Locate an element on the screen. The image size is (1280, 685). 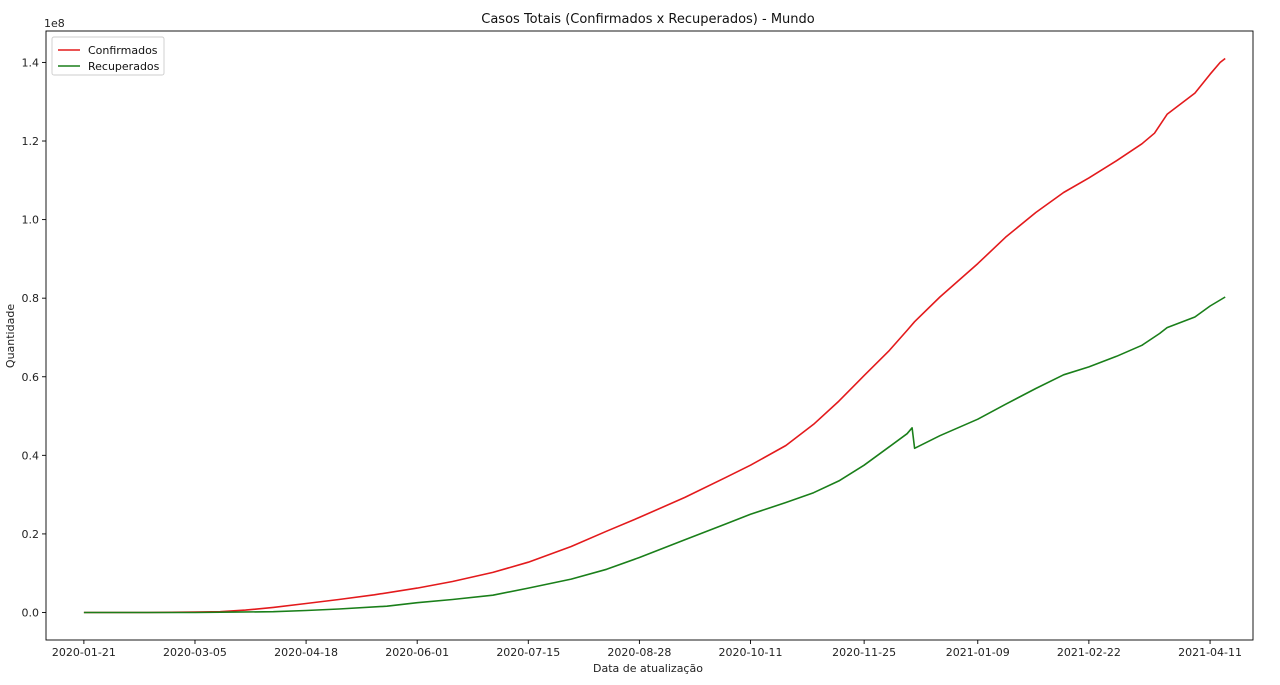
y-tick-label: 1.4 is located at coordinates (31, 62).